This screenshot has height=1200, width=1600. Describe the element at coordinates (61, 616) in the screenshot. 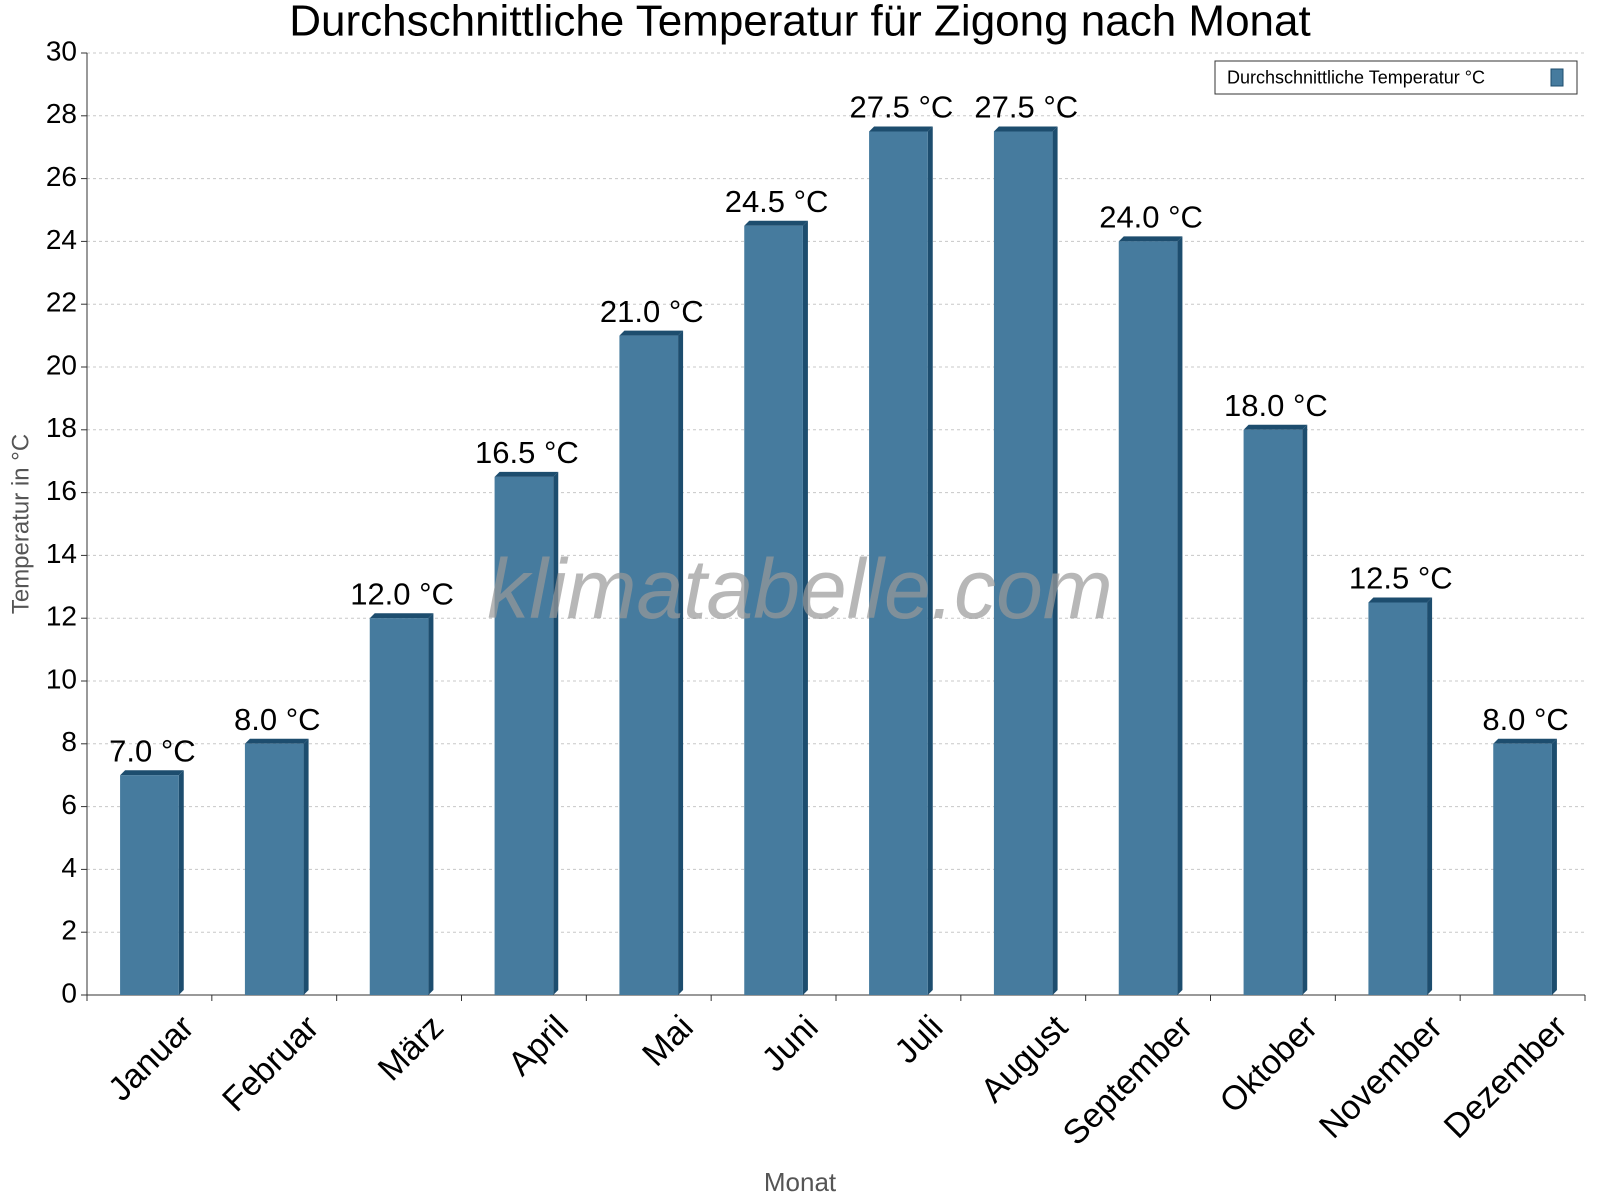

I see `y-tick-label: 12` at that location.